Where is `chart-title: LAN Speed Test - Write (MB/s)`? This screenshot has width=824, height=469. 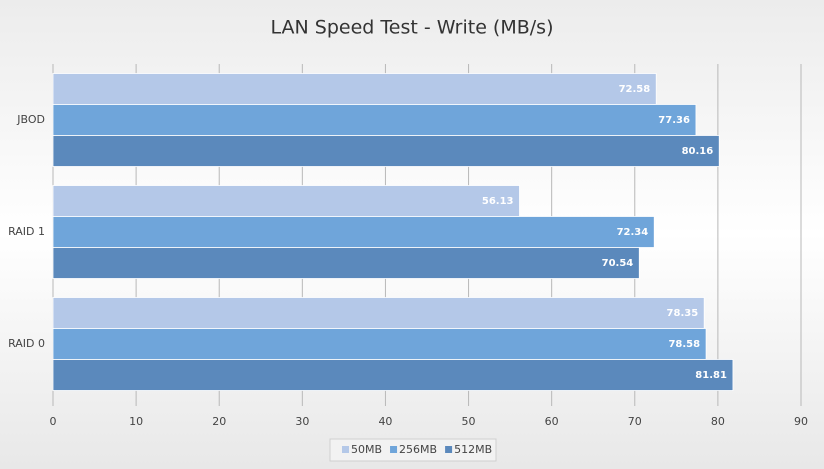
chart-title: LAN Speed Test - Write (MB/s) is located at coordinates (412, 28).